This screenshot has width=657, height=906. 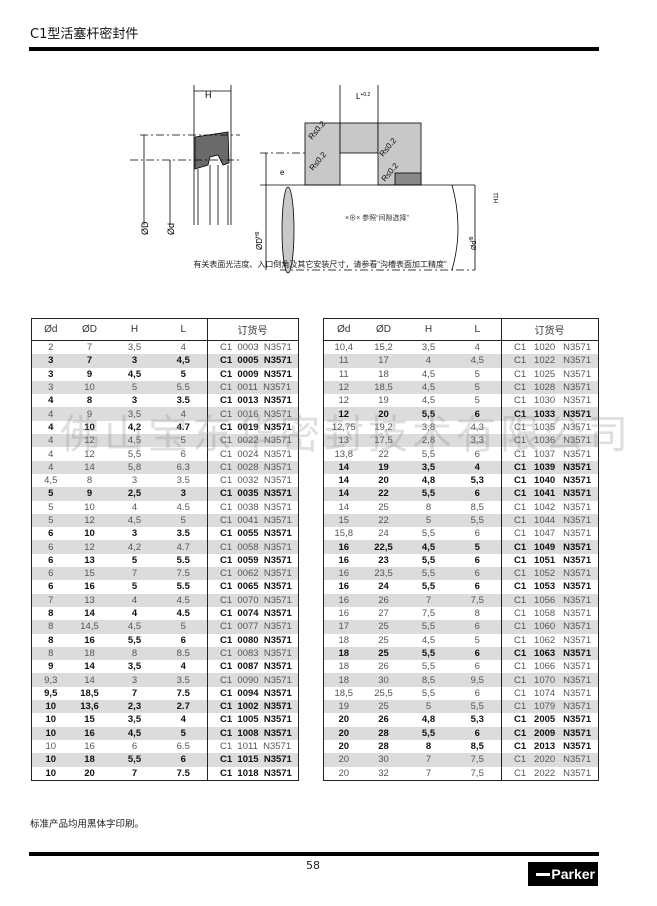 What do you see at coordinates (383, 348) in the screenshot?
I see `cell-D: 15,2` at bounding box center [383, 348].